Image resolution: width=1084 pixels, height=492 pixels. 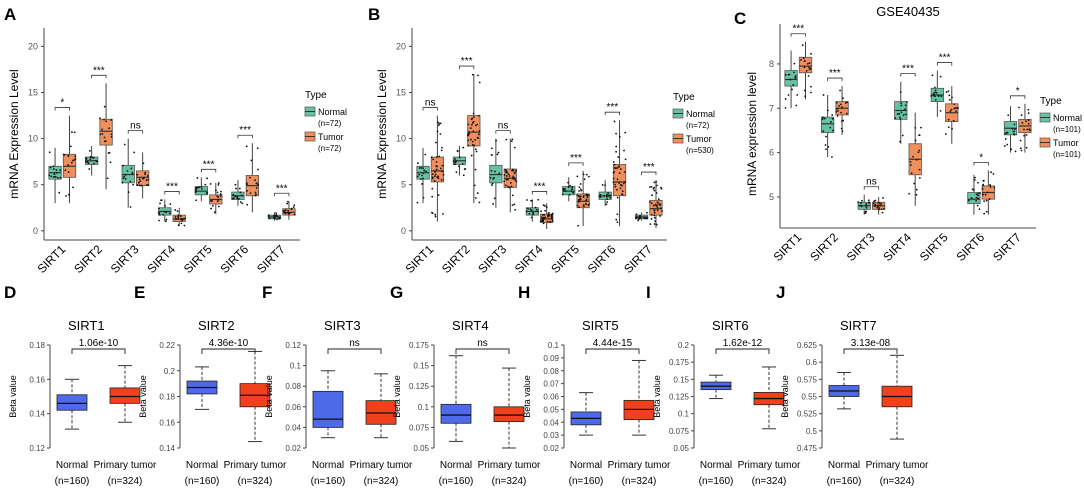 What do you see at coordinates (551, 397) in the screenshot?
I see `y-tick-label: 0.06` at bounding box center [551, 397].